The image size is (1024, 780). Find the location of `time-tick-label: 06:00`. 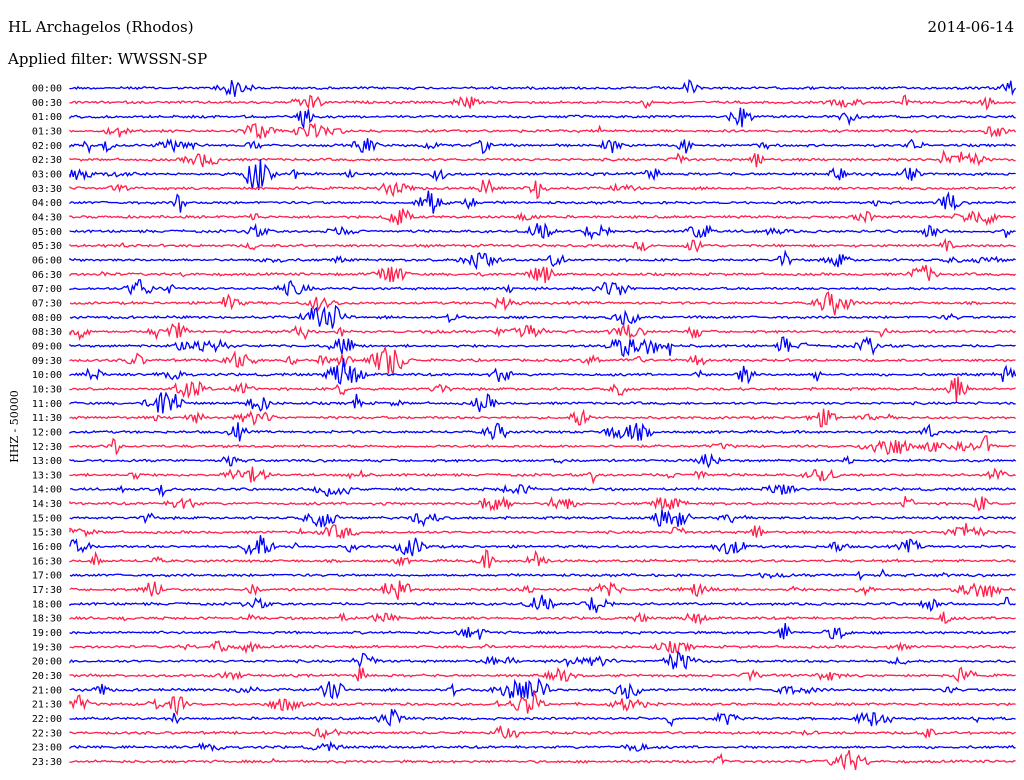

time-tick-label: 06:00 is located at coordinates (47, 260).